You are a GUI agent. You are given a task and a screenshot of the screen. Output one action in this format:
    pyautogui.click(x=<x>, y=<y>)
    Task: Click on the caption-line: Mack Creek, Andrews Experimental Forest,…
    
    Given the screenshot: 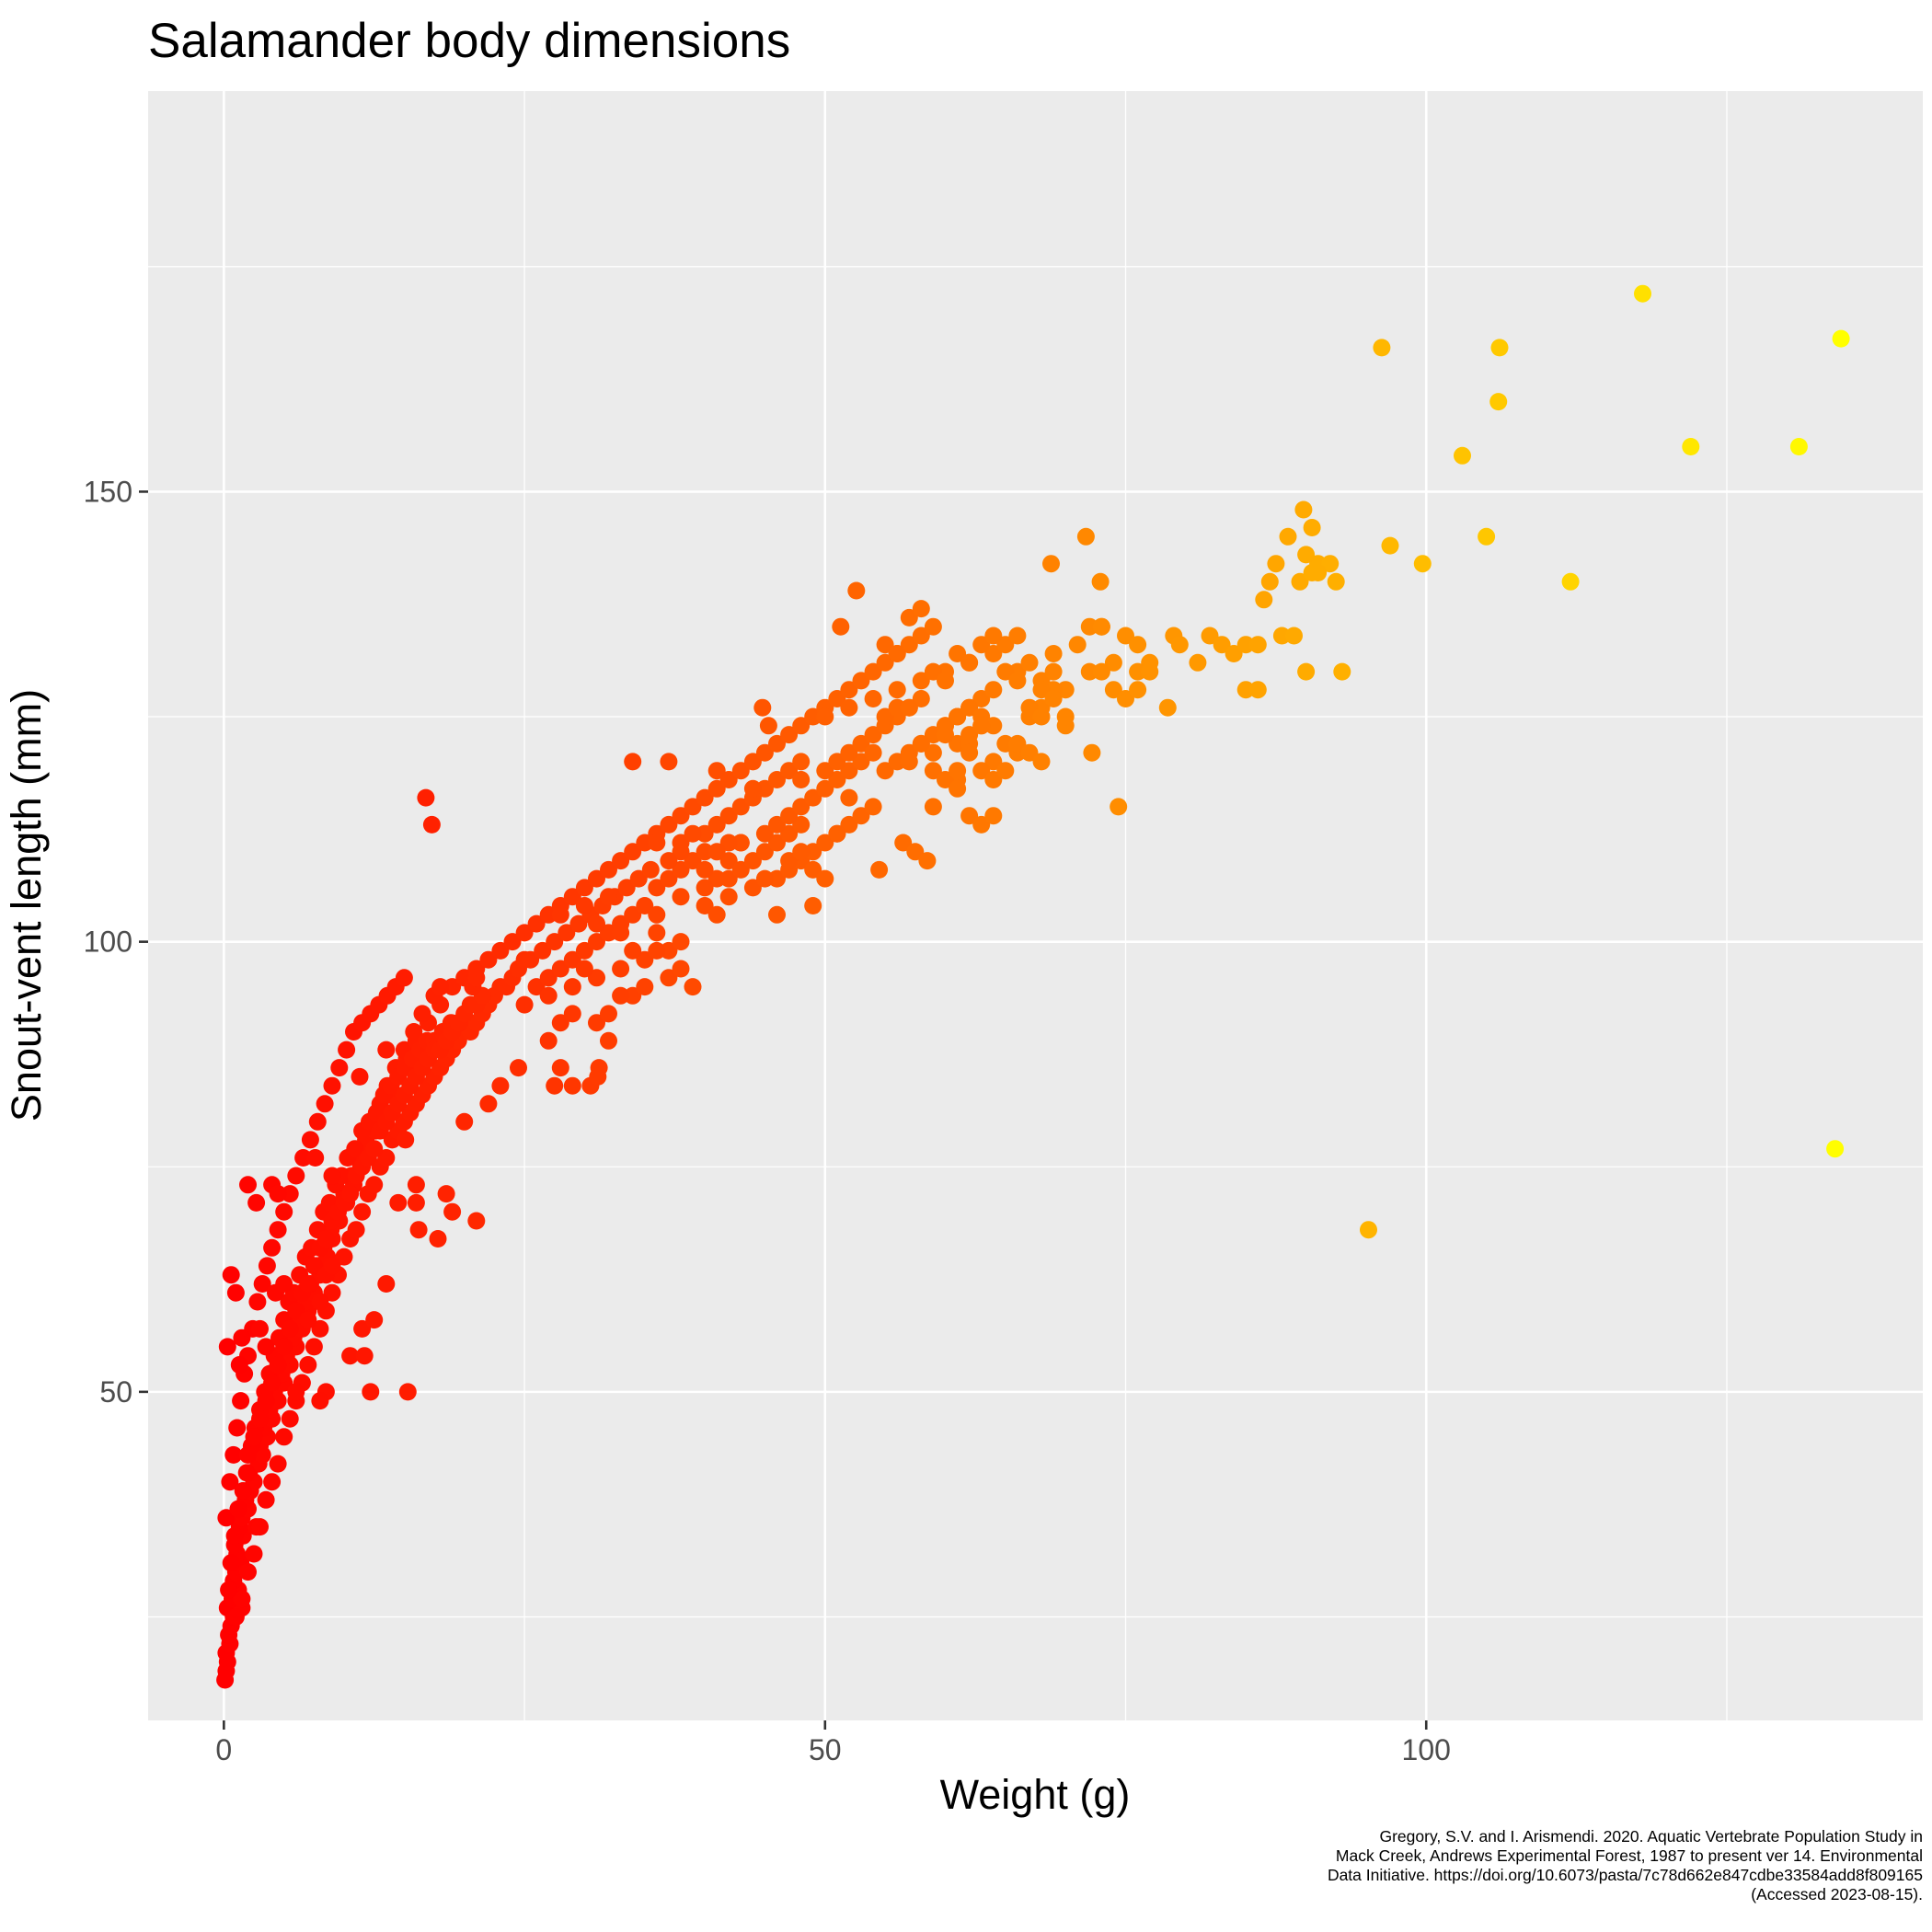 What is the action you would take?
    pyautogui.click(x=1629, y=1855)
    